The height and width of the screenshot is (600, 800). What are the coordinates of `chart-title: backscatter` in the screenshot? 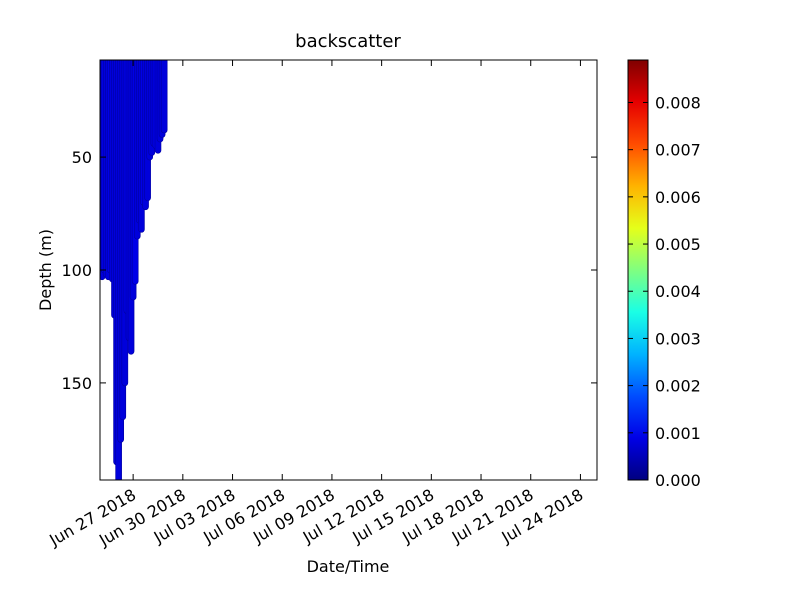 It's located at (348, 41).